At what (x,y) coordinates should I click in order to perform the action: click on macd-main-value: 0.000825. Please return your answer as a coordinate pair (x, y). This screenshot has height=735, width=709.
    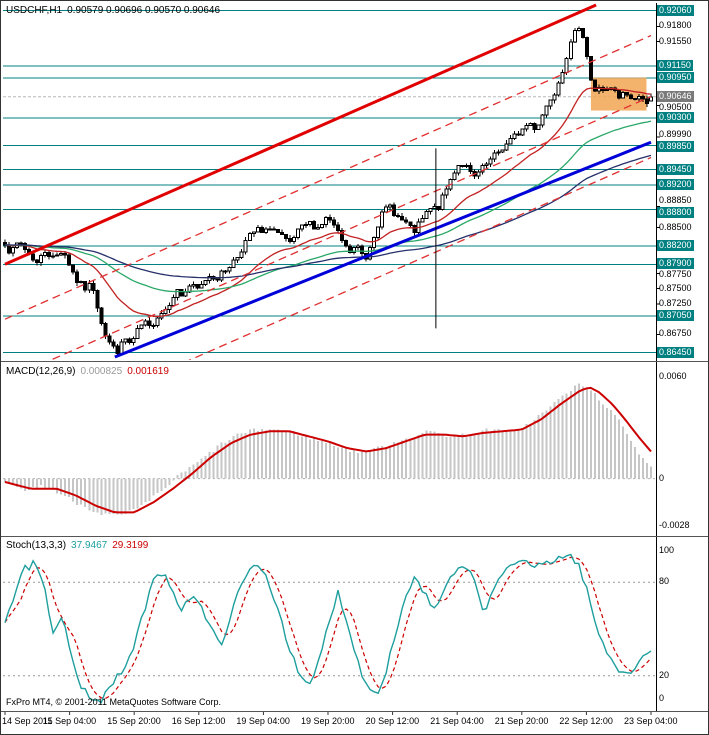
    Looking at the image, I should click on (101, 371).